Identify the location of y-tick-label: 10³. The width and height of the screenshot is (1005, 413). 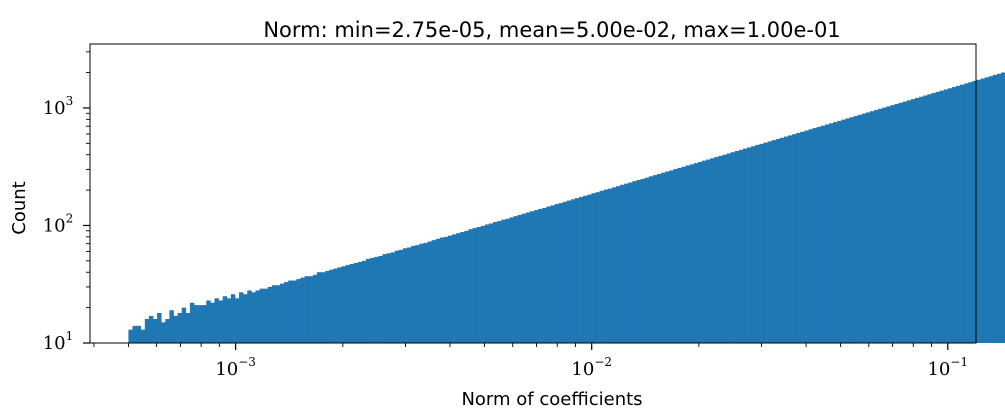
(58, 106).